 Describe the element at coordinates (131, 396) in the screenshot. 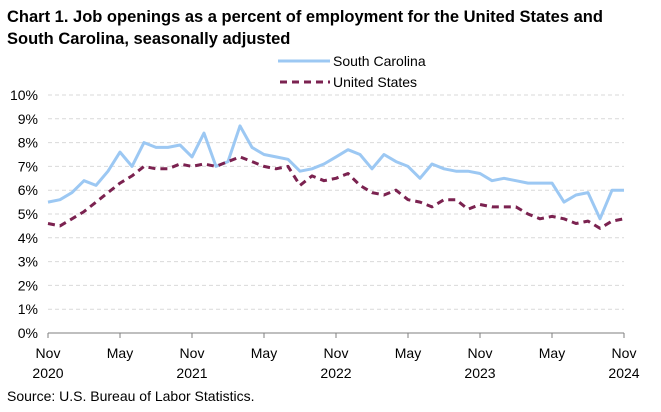

I see `source-note: Source: U.S. Bureau of Labor Statistics.` at that location.